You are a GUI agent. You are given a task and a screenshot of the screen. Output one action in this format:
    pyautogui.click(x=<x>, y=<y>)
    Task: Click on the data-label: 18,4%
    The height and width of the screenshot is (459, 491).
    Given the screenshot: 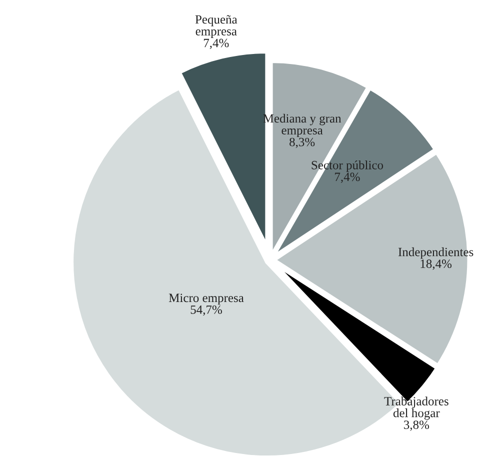 What is the action you would take?
    pyautogui.click(x=436, y=265)
    